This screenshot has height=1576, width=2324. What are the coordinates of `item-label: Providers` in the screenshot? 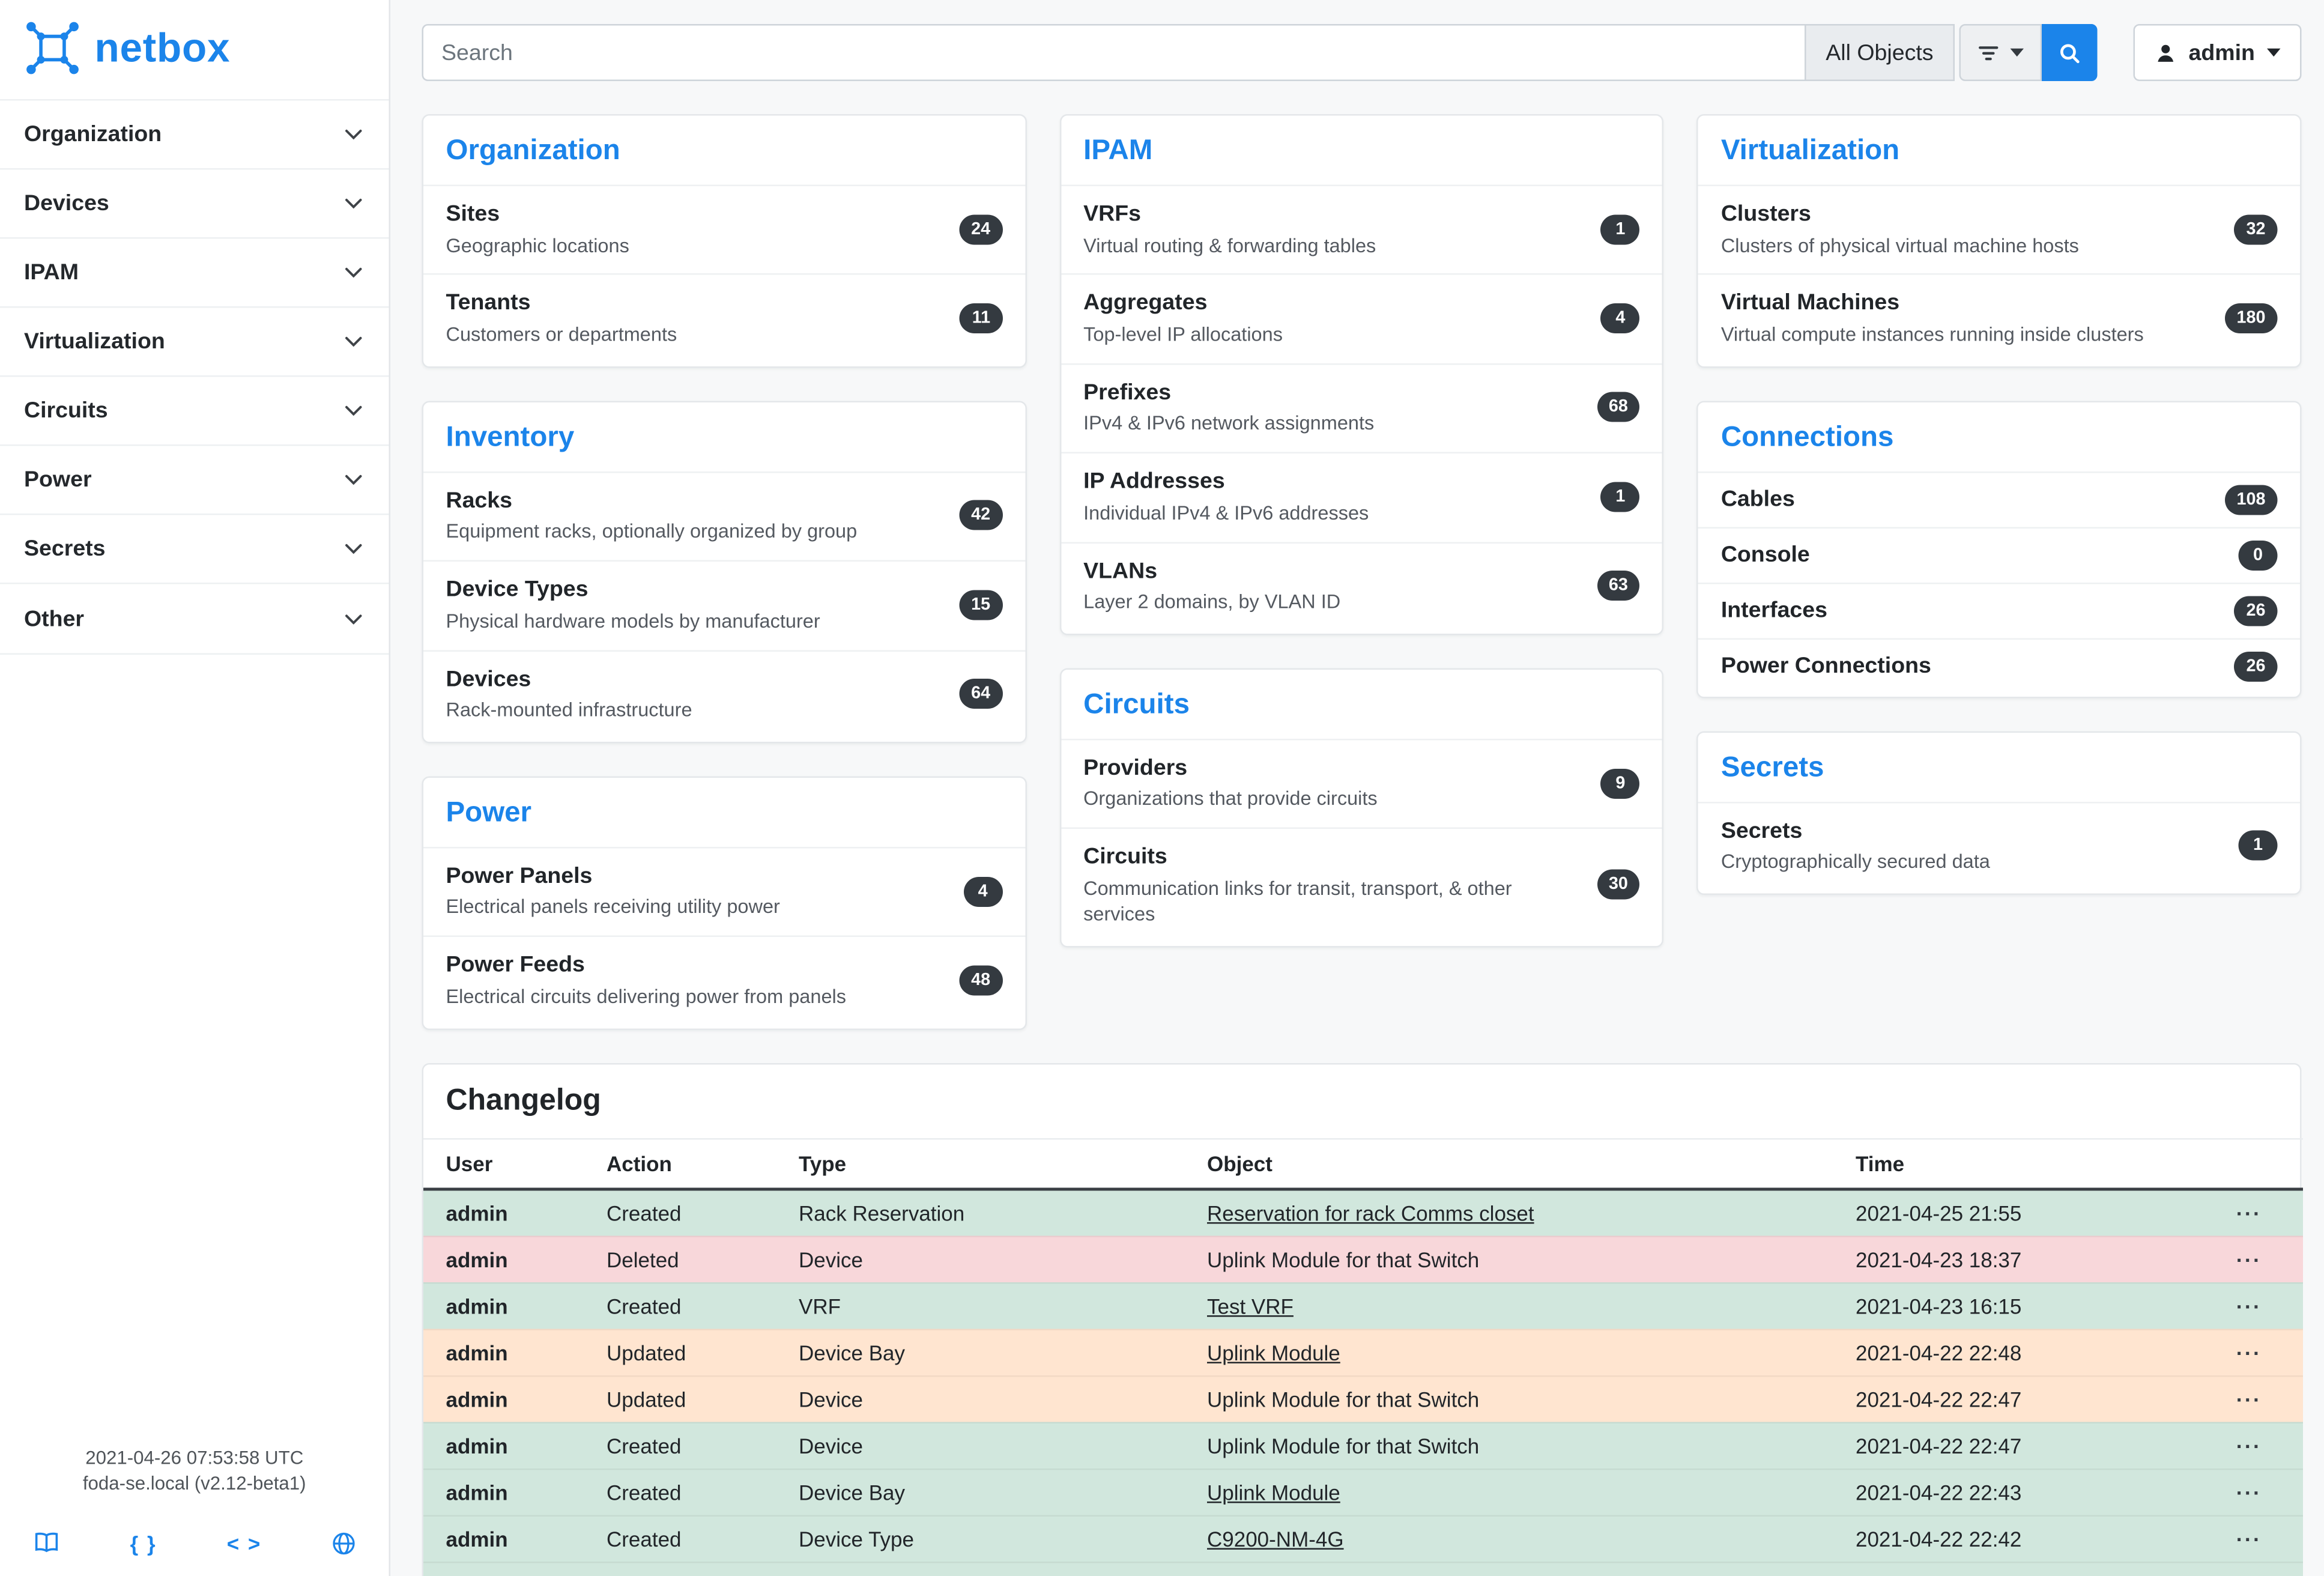 It's located at (1135, 768).